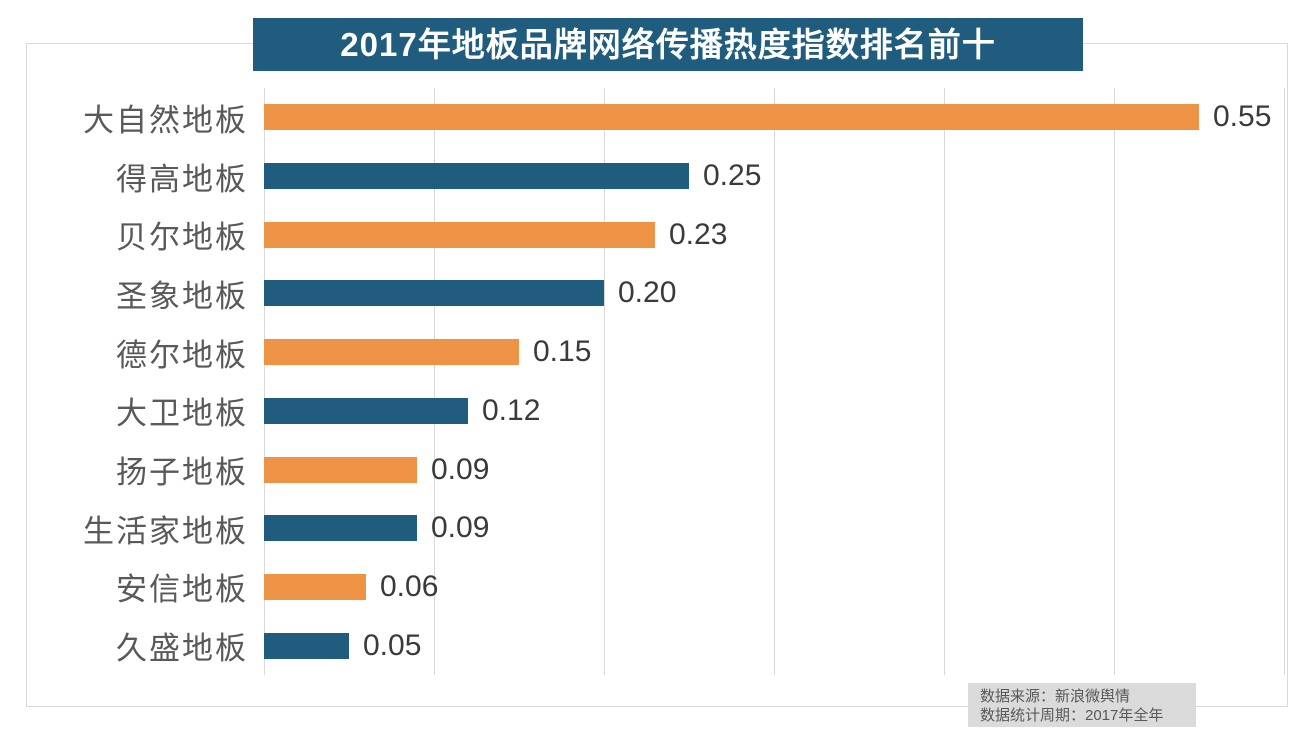 Image resolution: width=1314 pixels, height=739 pixels. What do you see at coordinates (165, 120) in the screenshot?
I see `category-label: 大自然地板` at bounding box center [165, 120].